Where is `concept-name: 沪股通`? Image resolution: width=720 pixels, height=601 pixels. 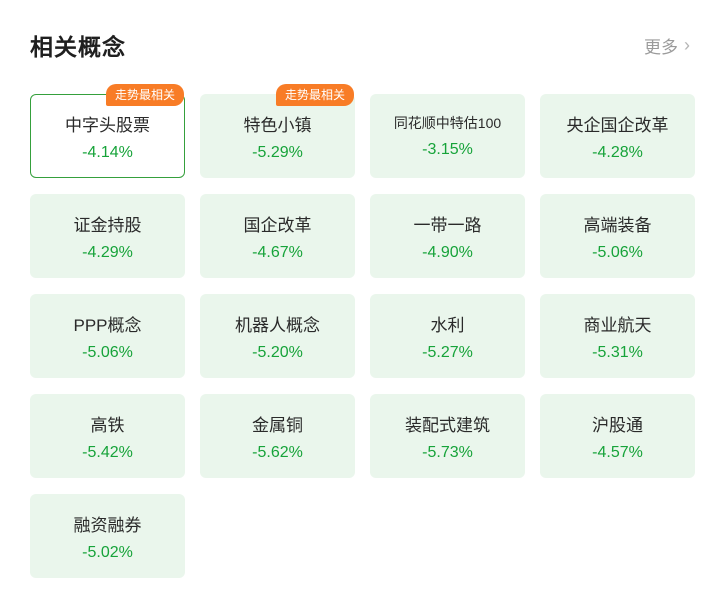
concept-name: 沪股通 is located at coordinates (617, 425).